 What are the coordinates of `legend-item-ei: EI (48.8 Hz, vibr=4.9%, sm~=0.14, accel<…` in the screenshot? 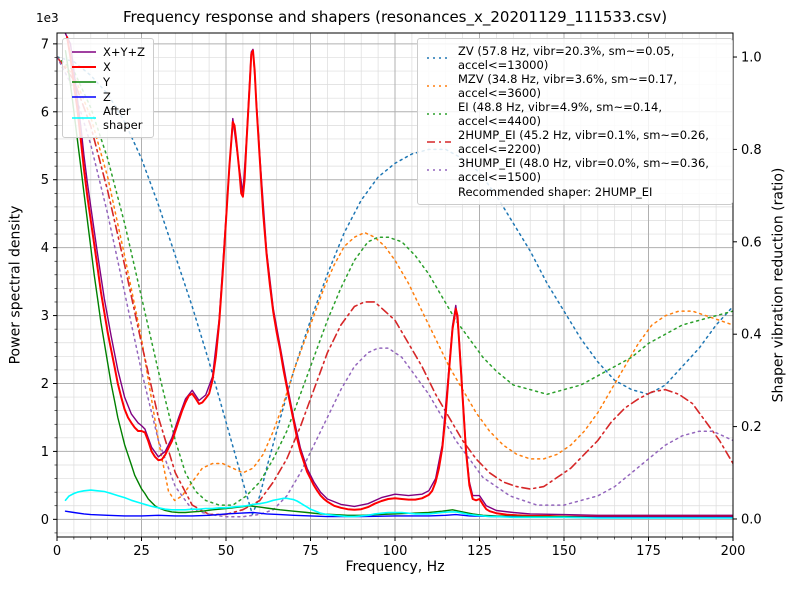 It's located at (575, 114).